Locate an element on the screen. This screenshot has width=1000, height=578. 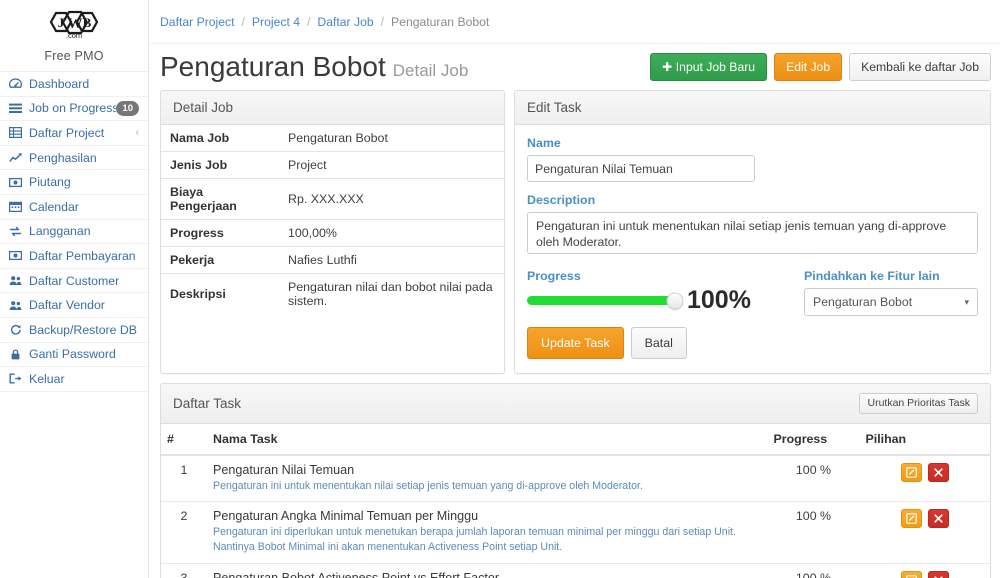
task-num: 1 is located at coordinates (184, 469).